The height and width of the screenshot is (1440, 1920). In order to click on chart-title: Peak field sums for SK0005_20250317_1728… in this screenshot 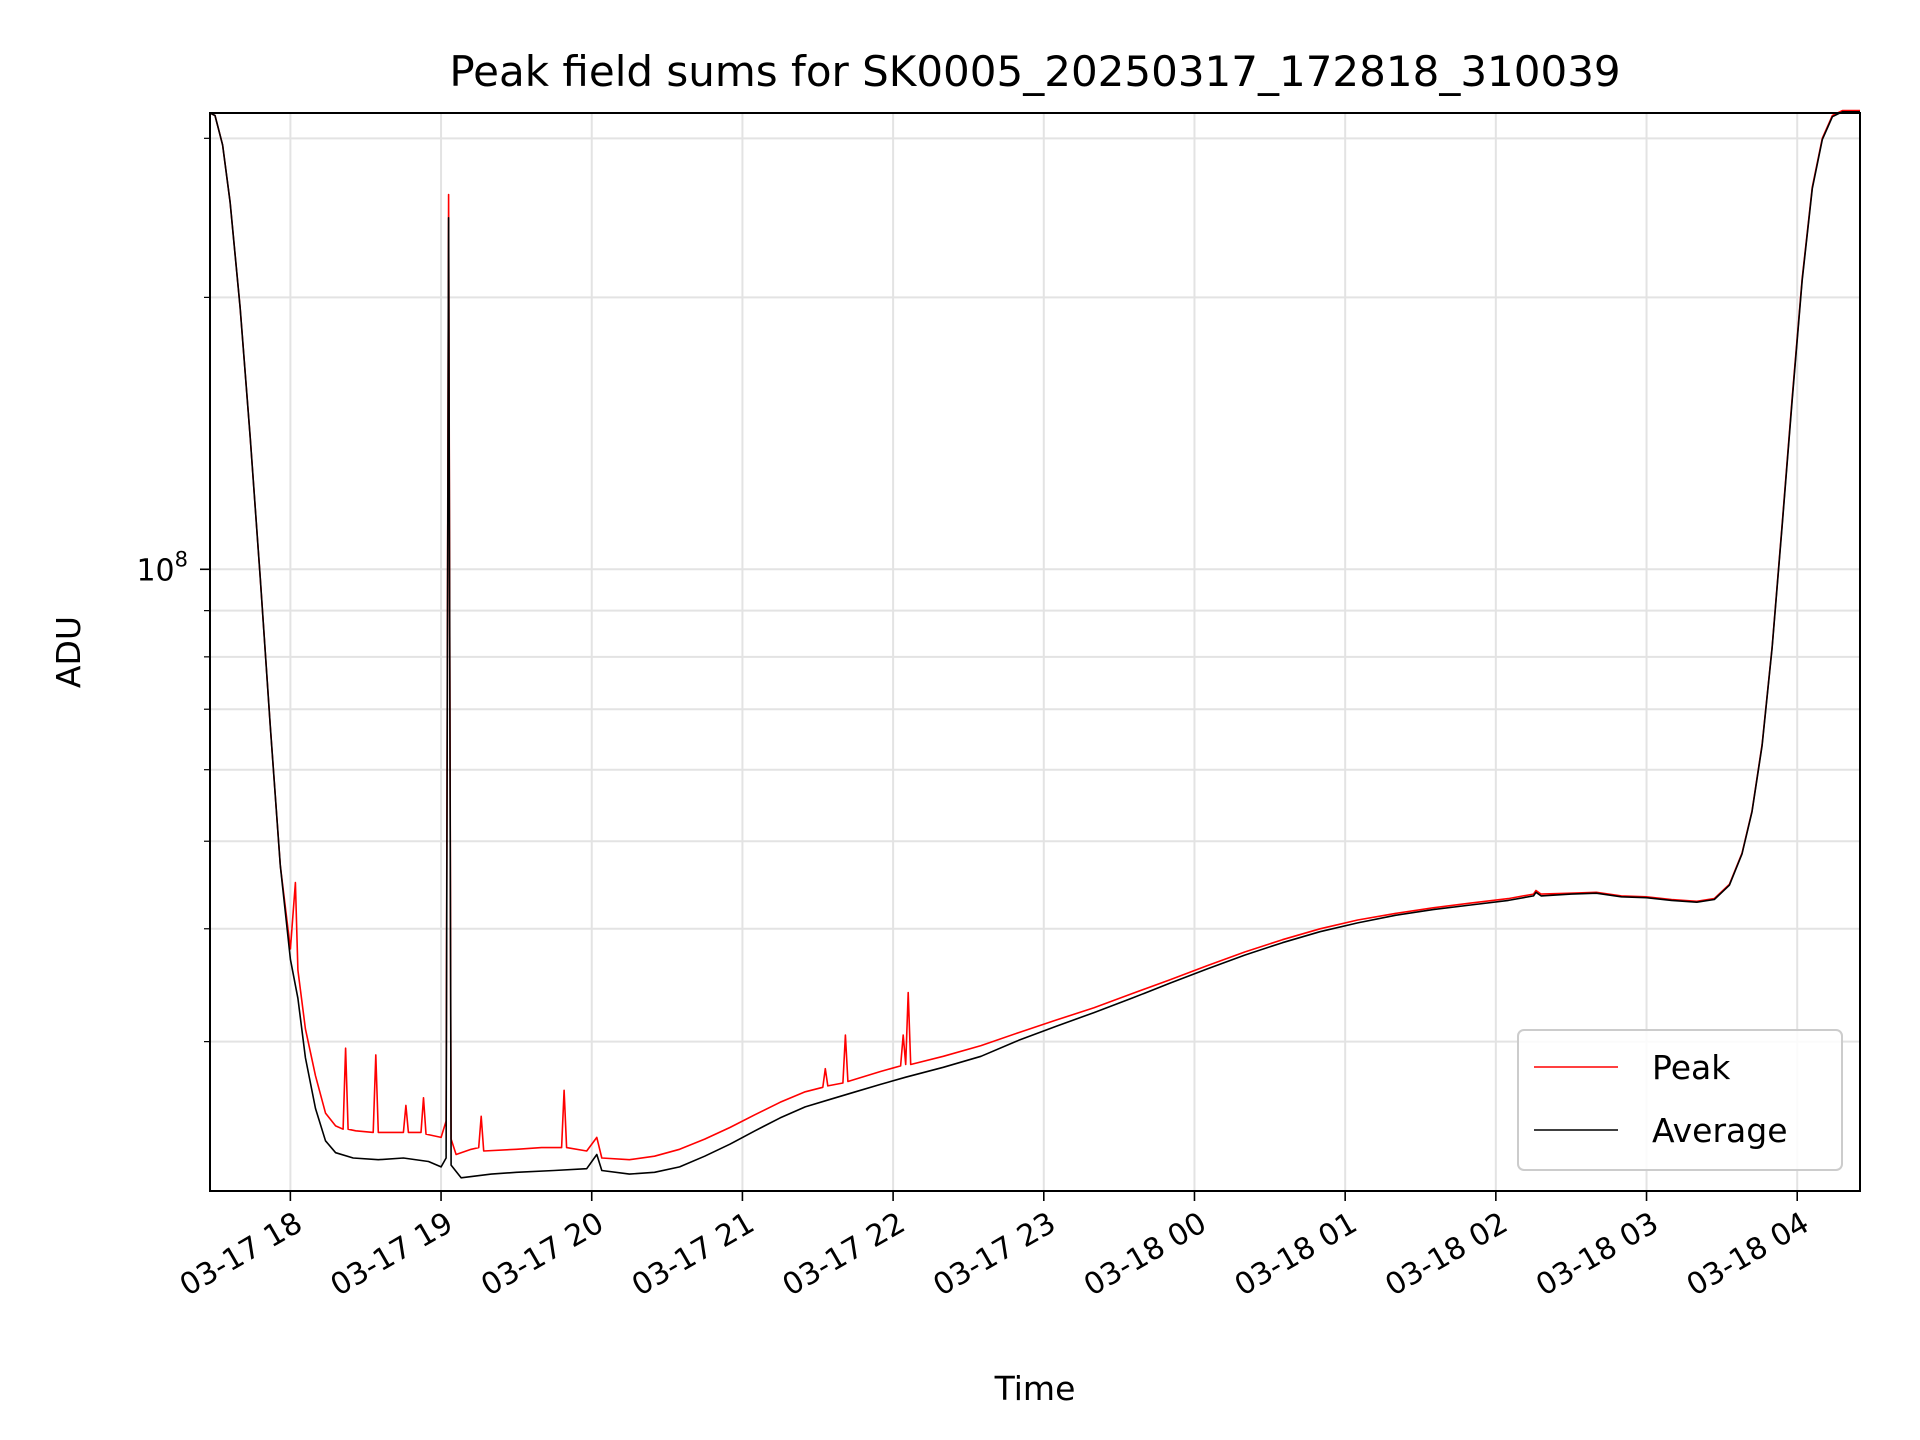, I will do `click(1034, 71)`.